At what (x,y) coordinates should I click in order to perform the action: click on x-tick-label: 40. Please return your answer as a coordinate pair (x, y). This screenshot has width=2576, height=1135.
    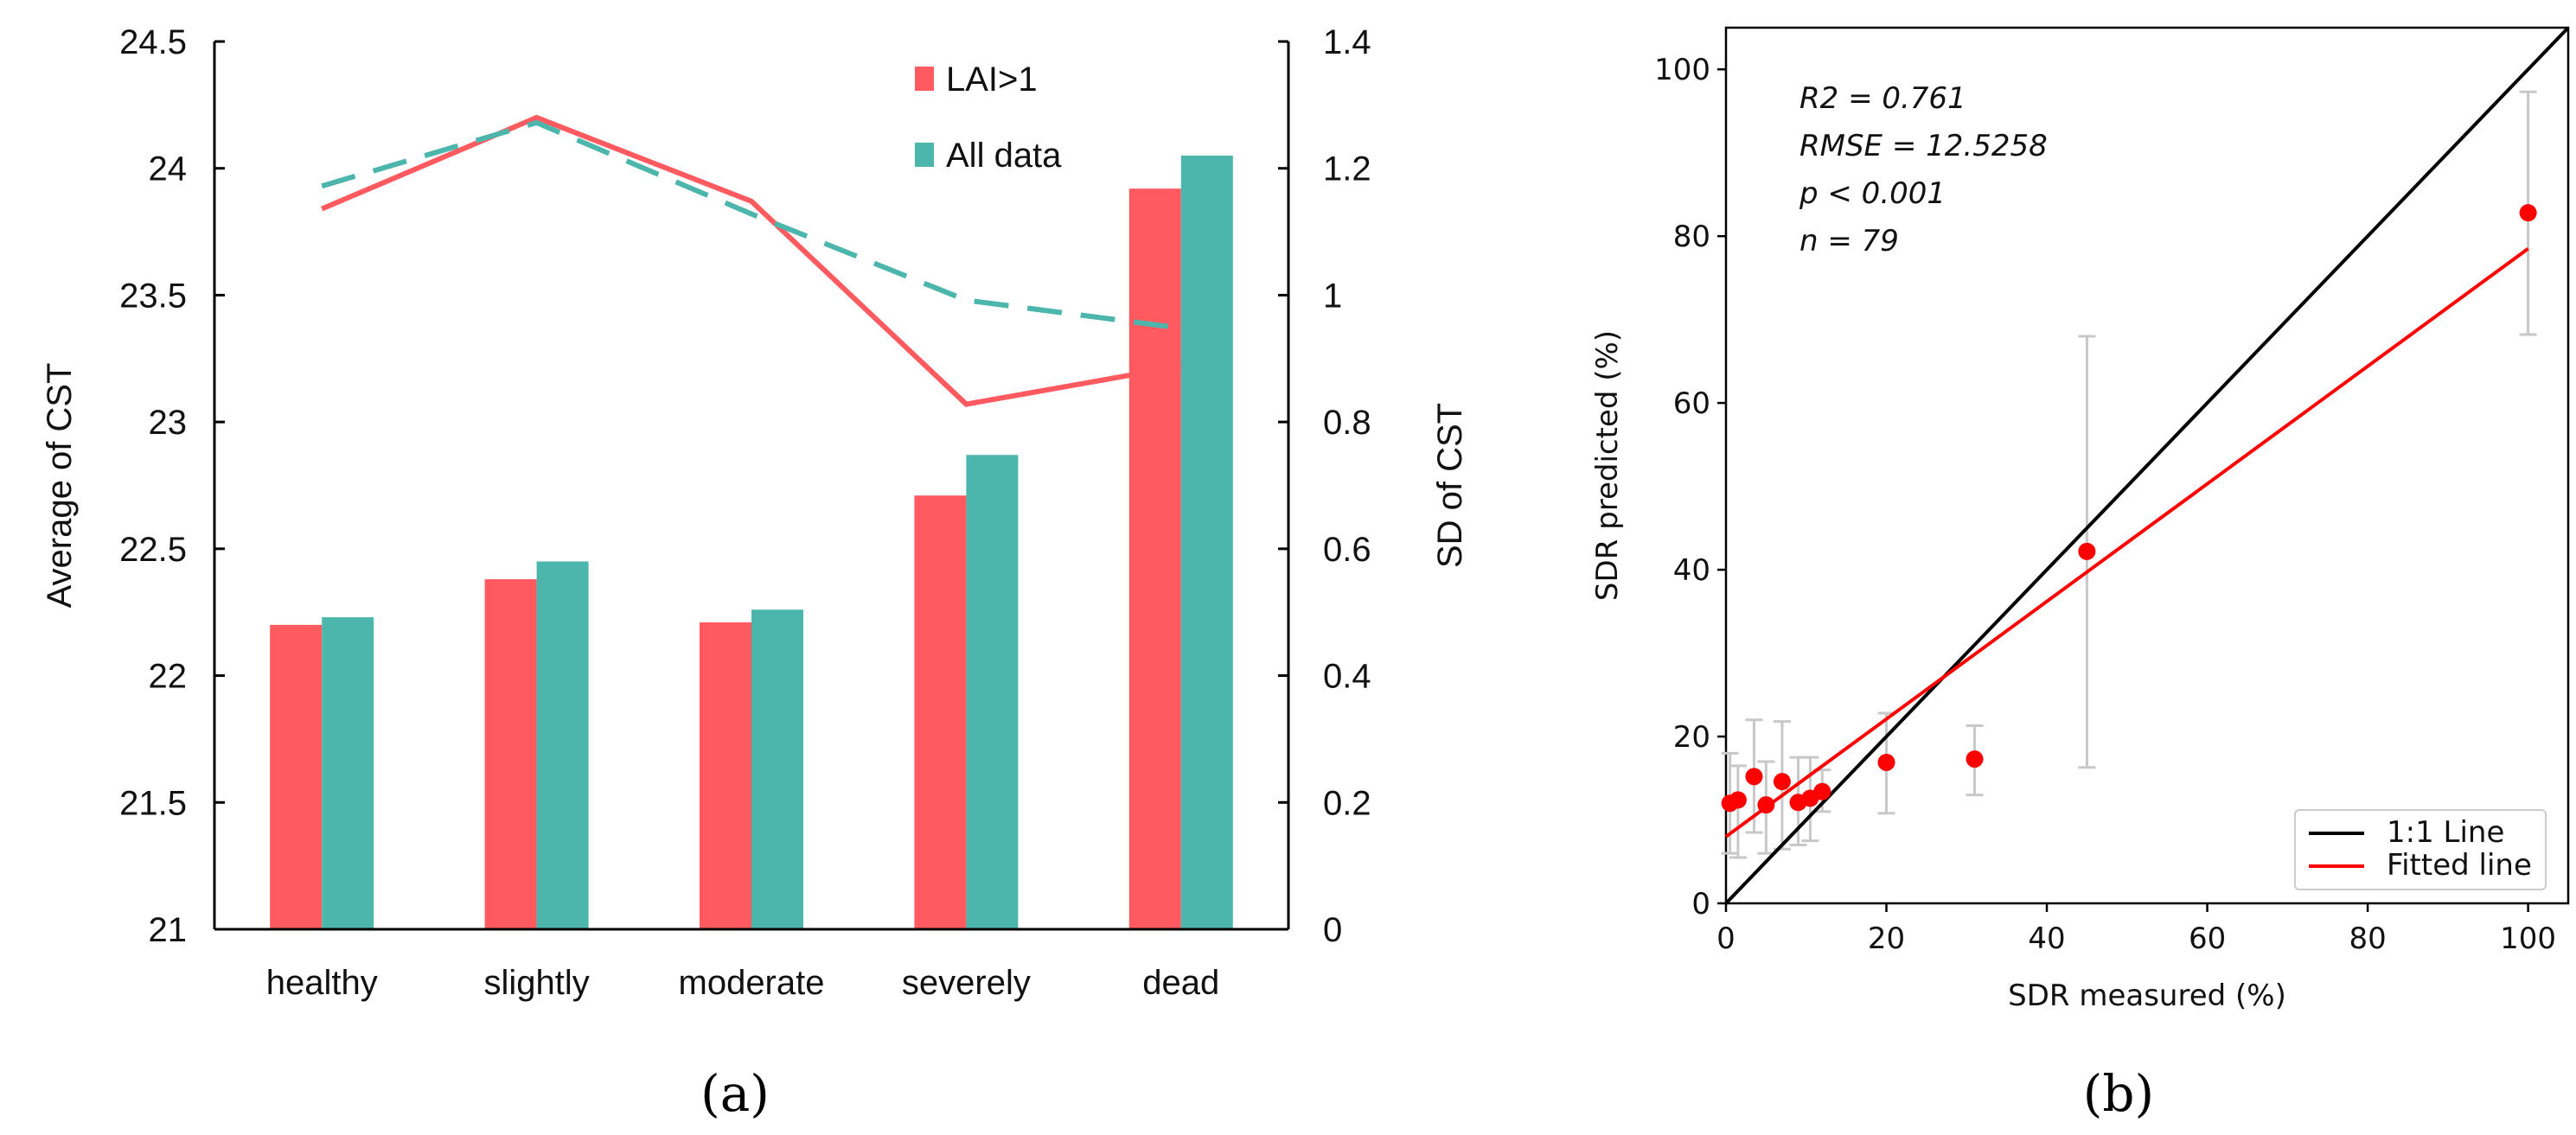
    Looking at the image, I should click on (2047, 938).